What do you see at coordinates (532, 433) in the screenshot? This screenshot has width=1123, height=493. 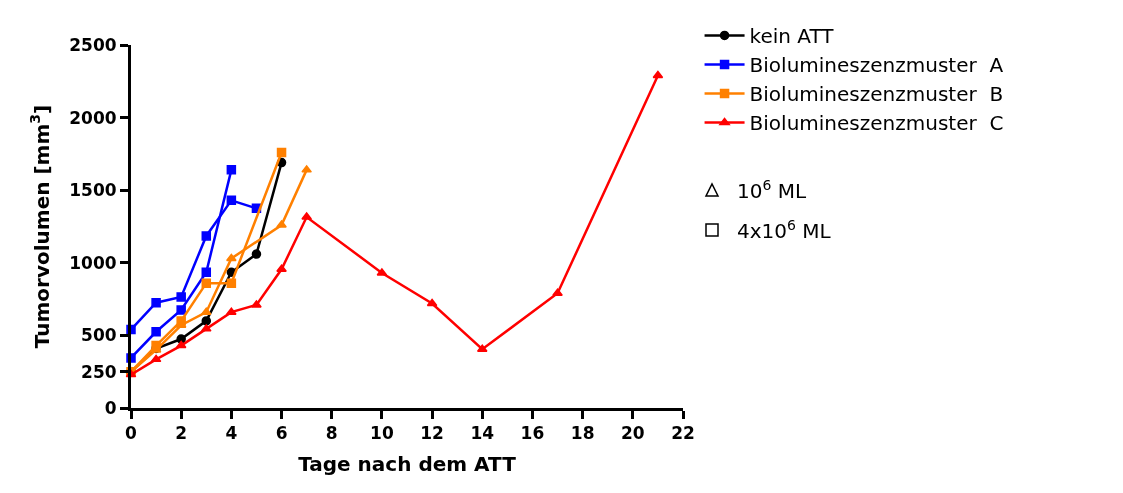 I see `x-tick-label: 16` at bounding box center [532, 433].